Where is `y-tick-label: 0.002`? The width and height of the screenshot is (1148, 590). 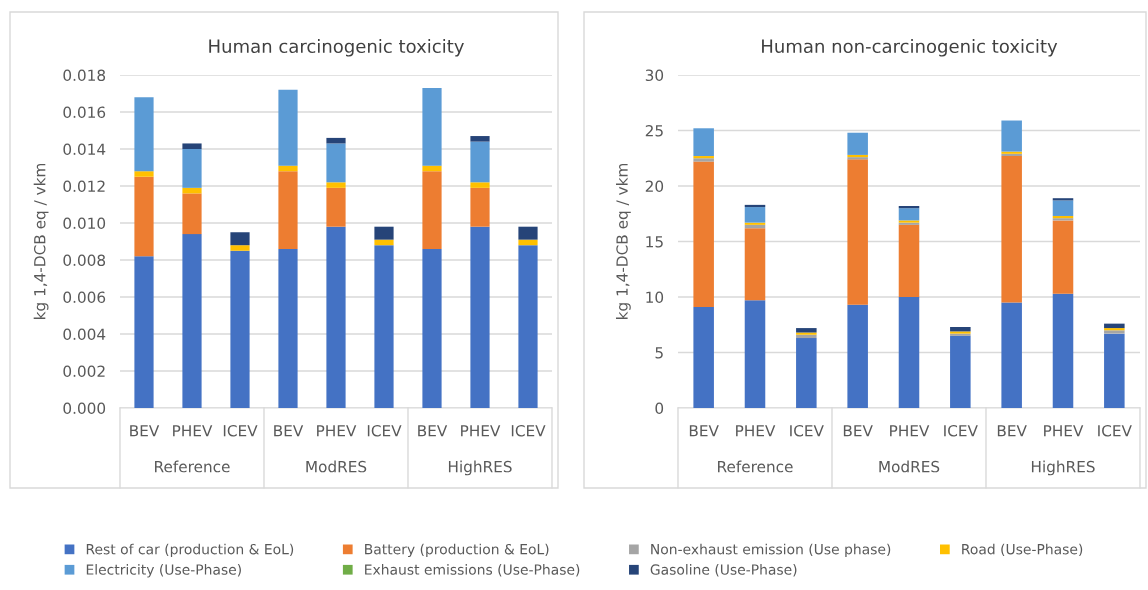
y-tick-label: 0.002 is located at coordinates (84, 371).